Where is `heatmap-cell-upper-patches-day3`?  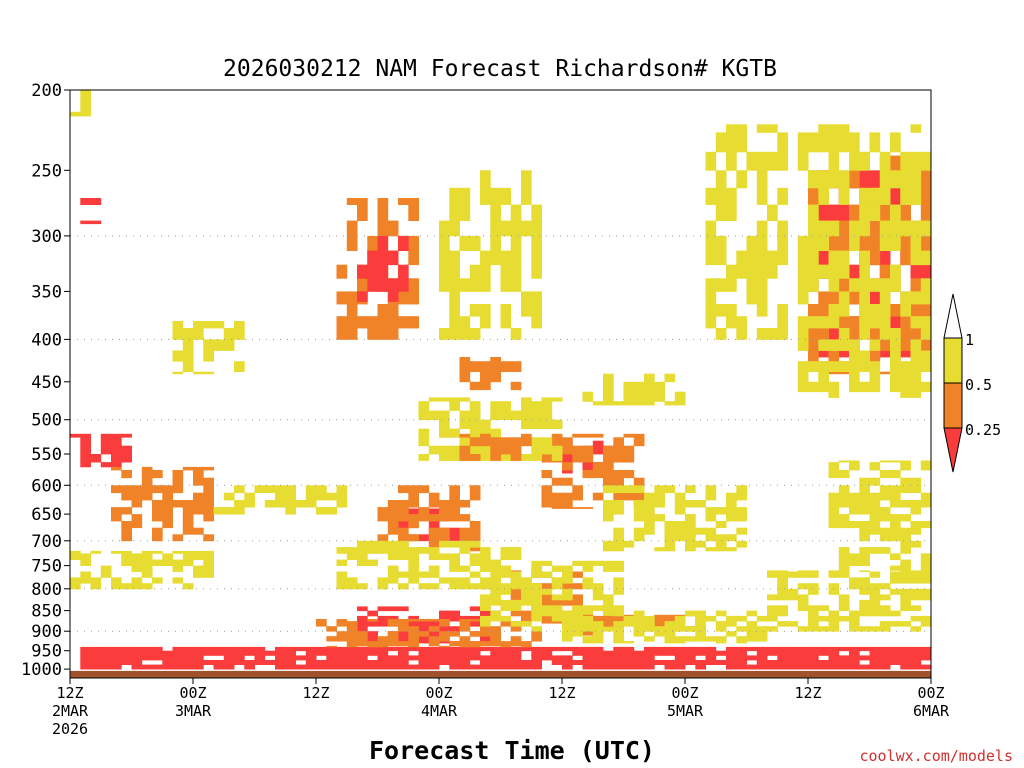
heatmap-cell-upper-patches-day3 is located at coordinates (219, 325).